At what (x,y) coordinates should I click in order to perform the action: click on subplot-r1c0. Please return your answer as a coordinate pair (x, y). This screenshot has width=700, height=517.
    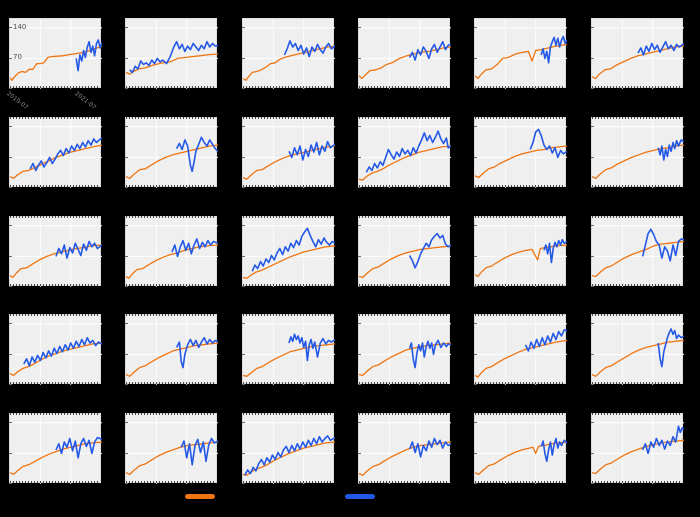
    Looking at the image, I should click on (55, 152).